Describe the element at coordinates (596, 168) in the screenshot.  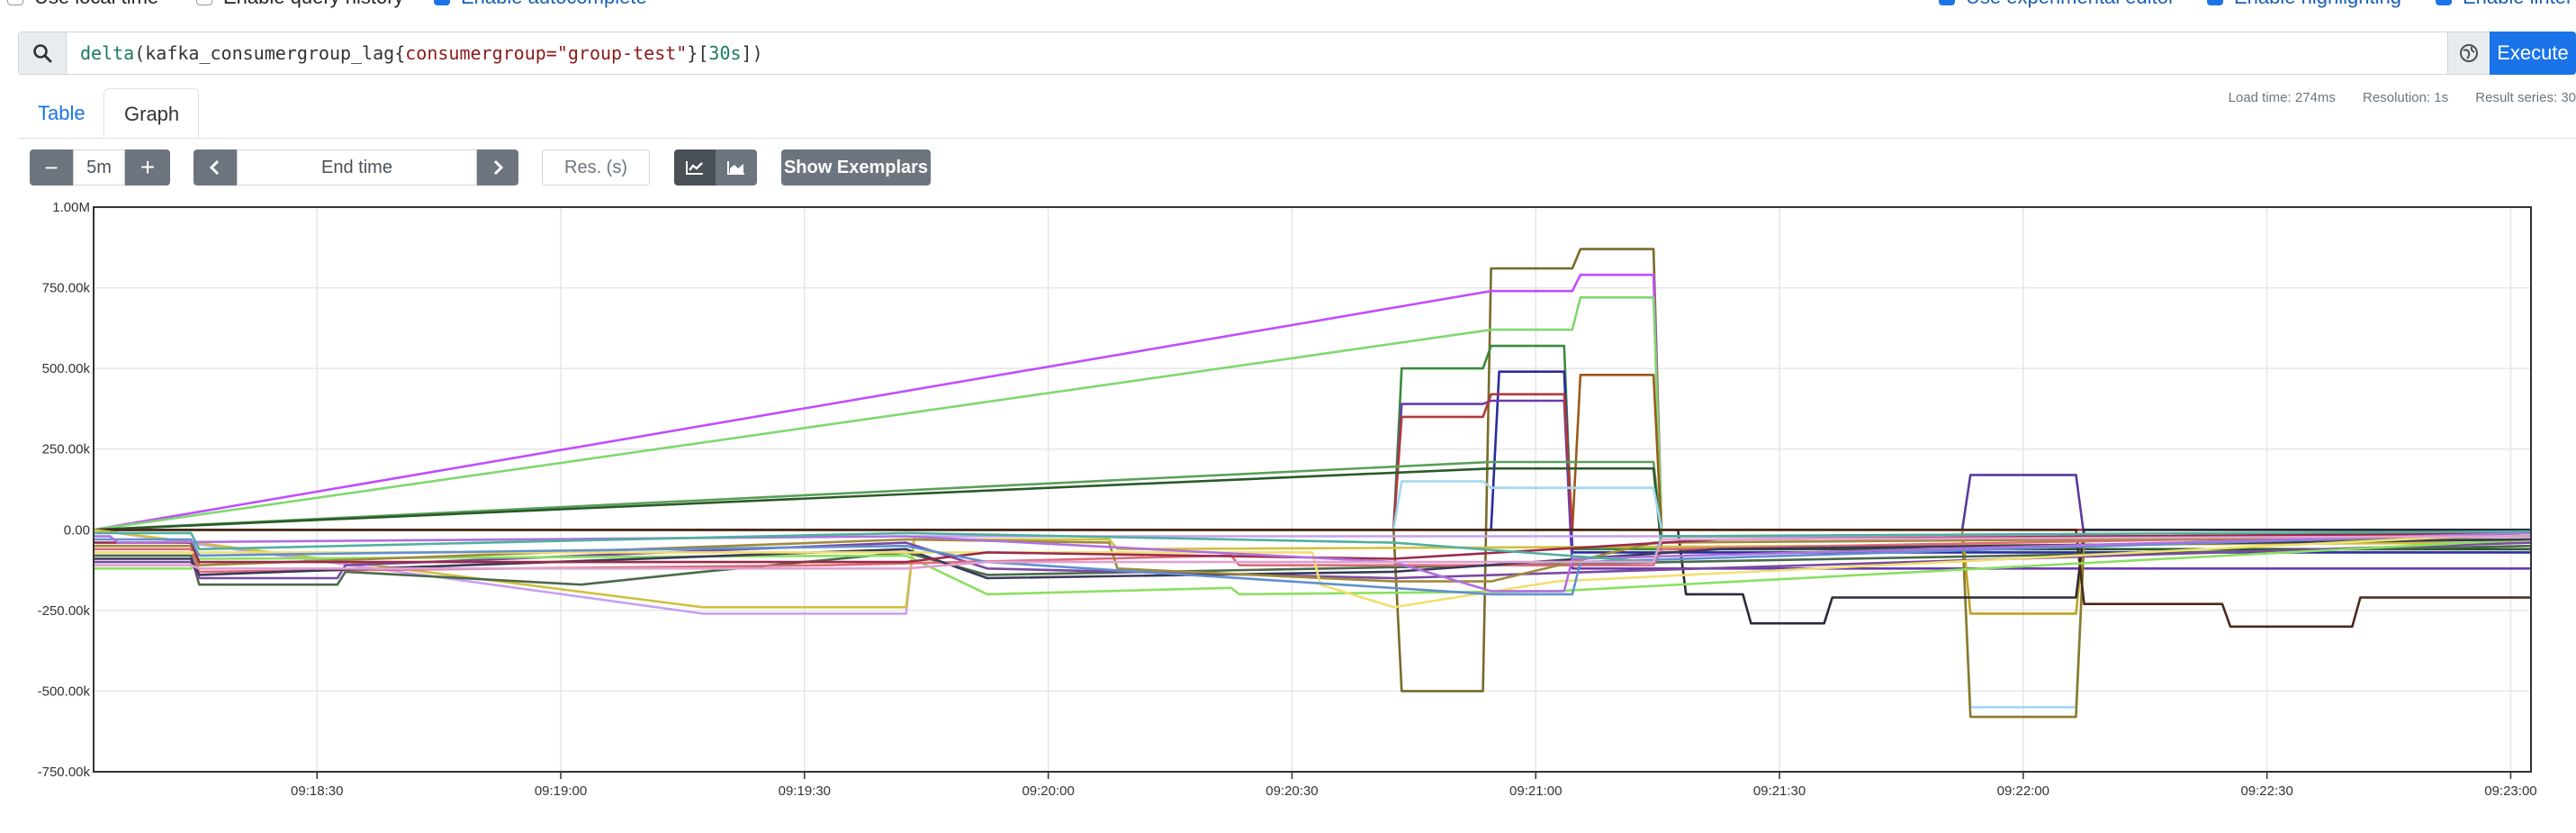
I see `resolution-input: Res. (s)` at that location.